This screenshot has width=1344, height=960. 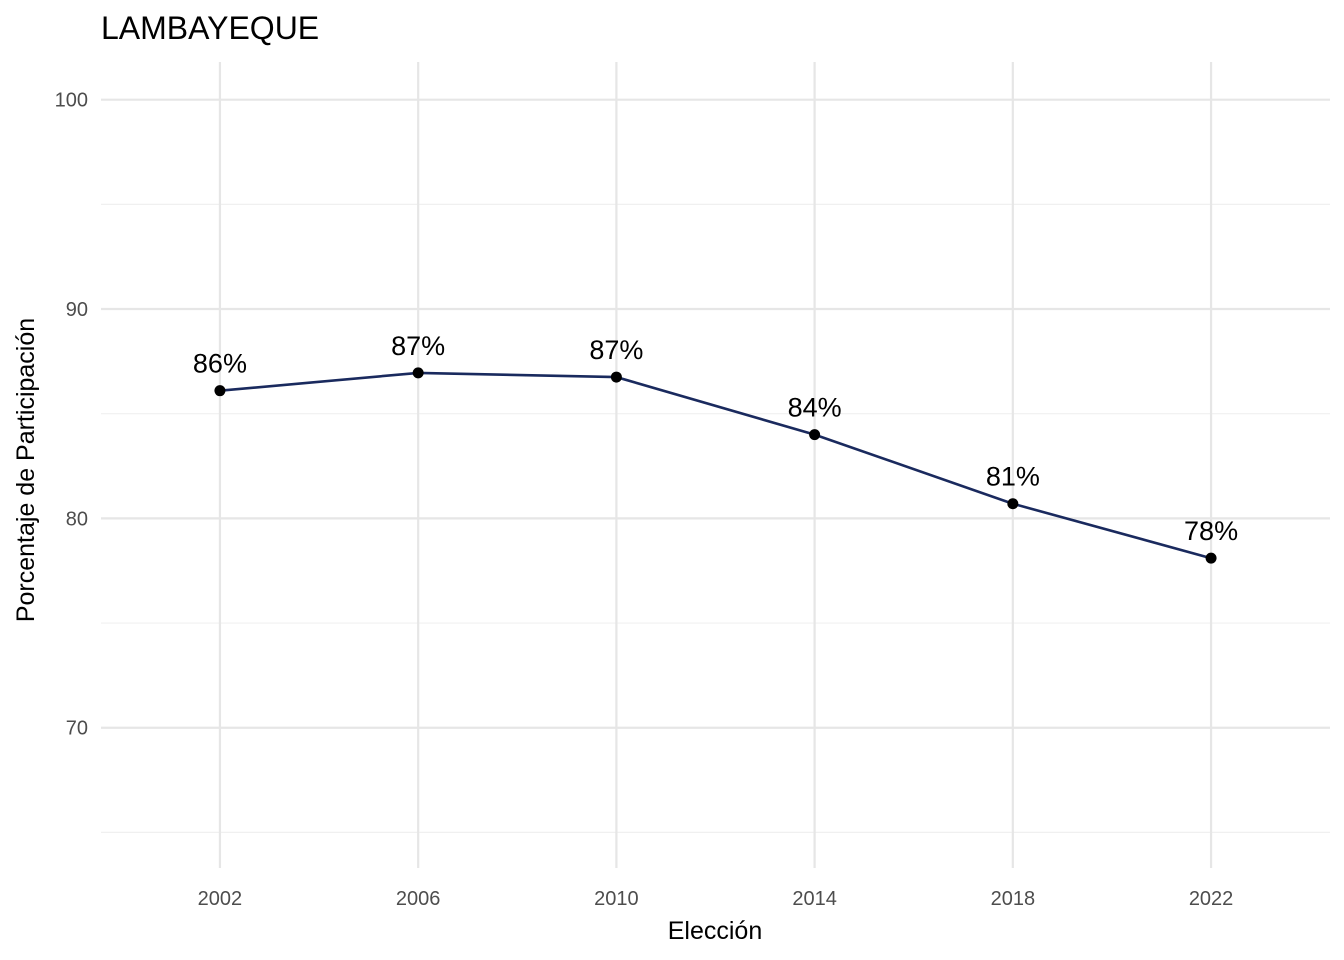 What do you see at coordinates (77, 310) in the screenshot?
I see `y-tick-label: 90` at bounding box center [77, 310].